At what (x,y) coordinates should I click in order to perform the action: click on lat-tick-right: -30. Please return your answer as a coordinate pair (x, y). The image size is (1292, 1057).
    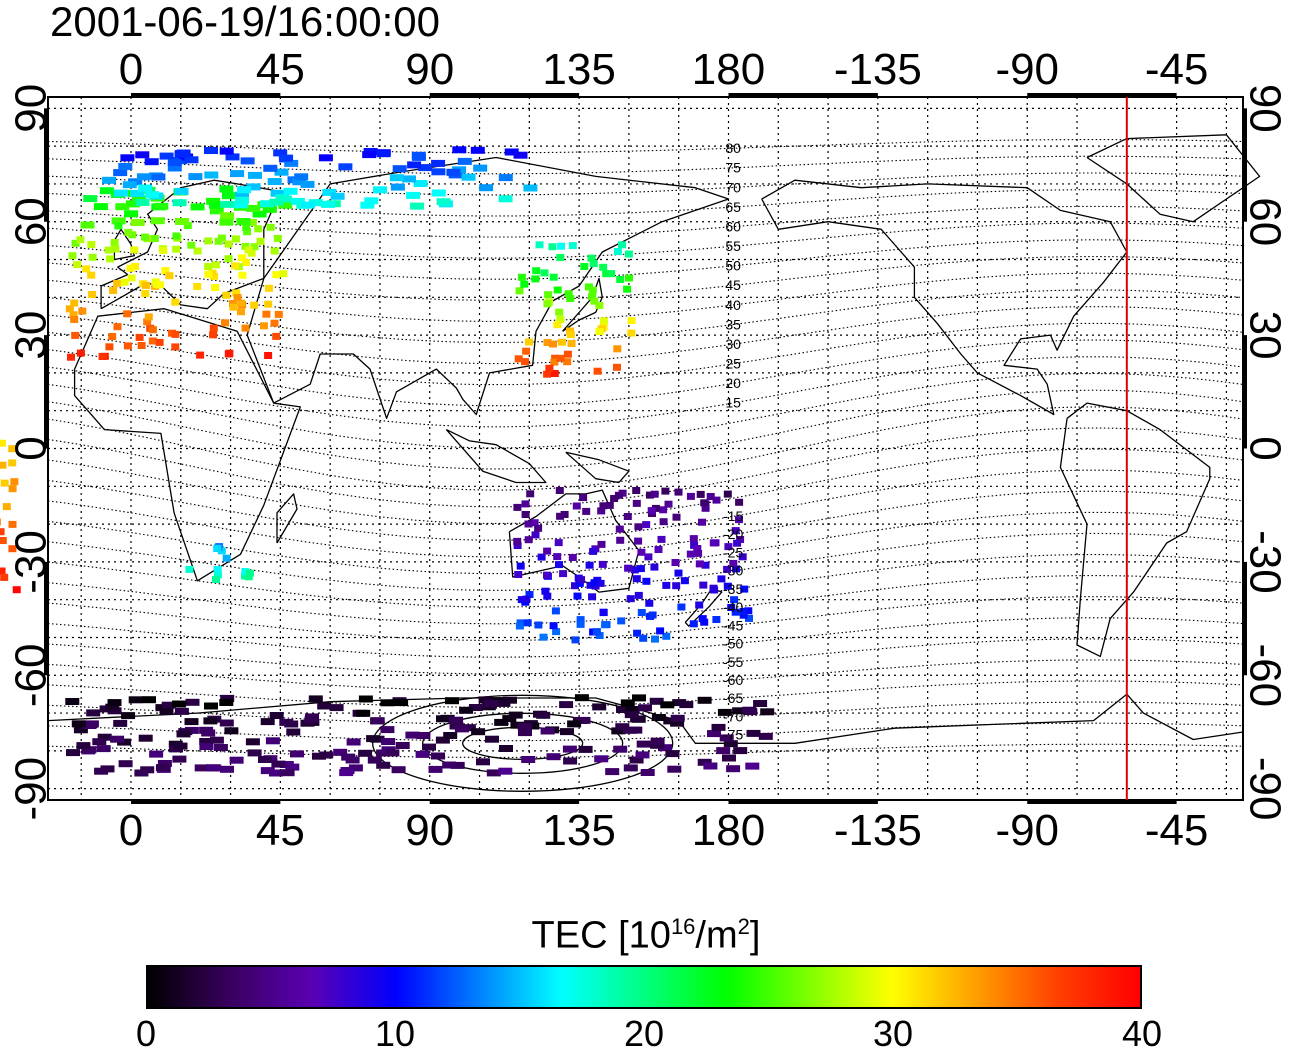
    Looking at the image, I should click on (1264, 562).